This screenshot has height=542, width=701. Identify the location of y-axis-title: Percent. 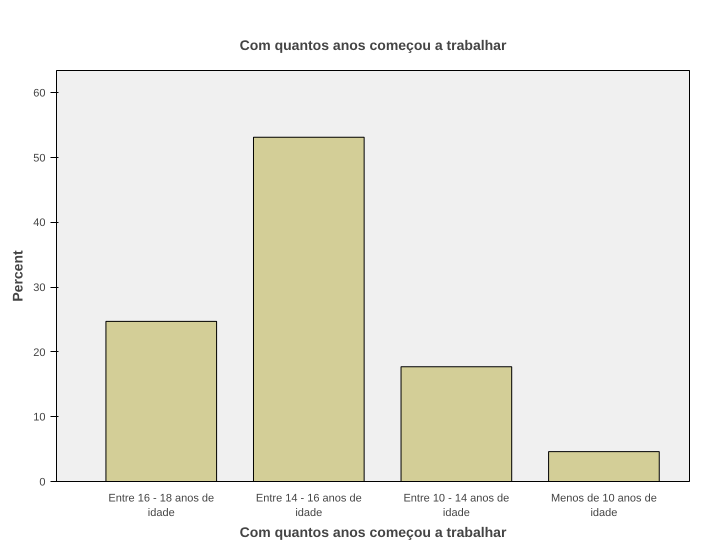
(17, 276).